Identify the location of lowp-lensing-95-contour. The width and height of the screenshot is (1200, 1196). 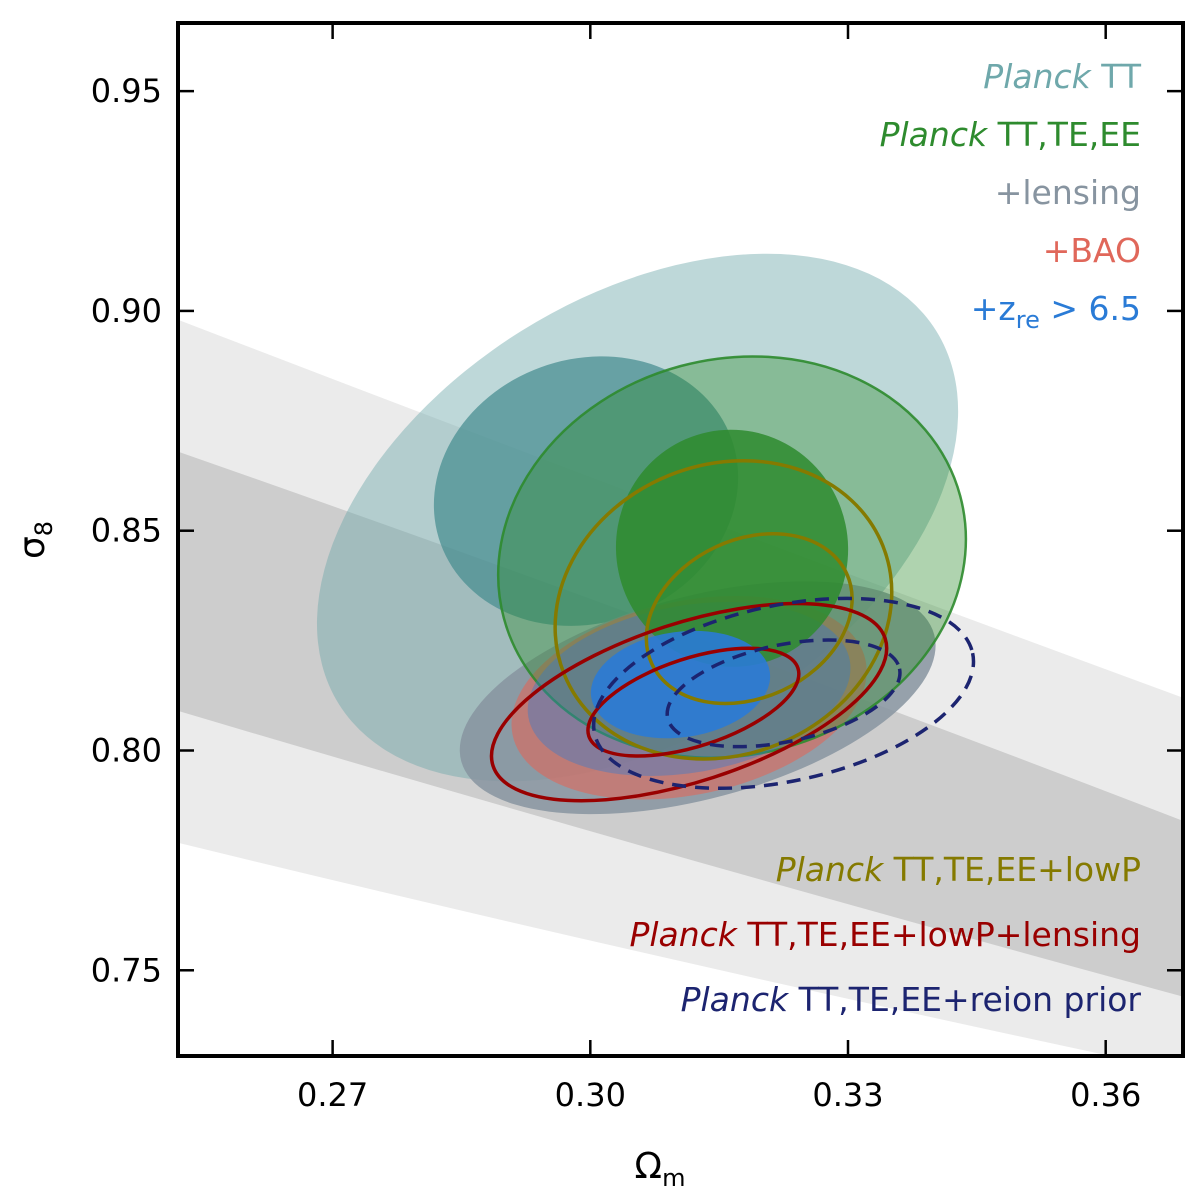
(689, 702).